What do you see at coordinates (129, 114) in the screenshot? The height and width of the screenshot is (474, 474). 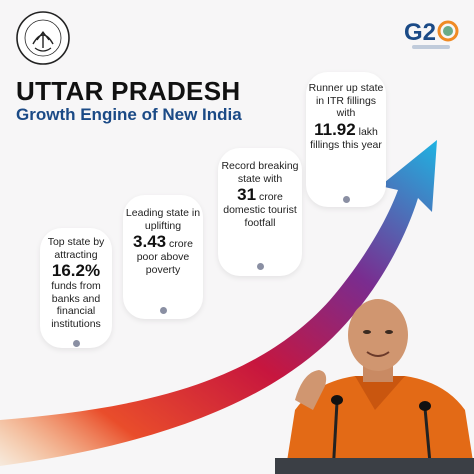 I see `page-subtitle: Growth Engine of New India` at bounding box center [129, 114].